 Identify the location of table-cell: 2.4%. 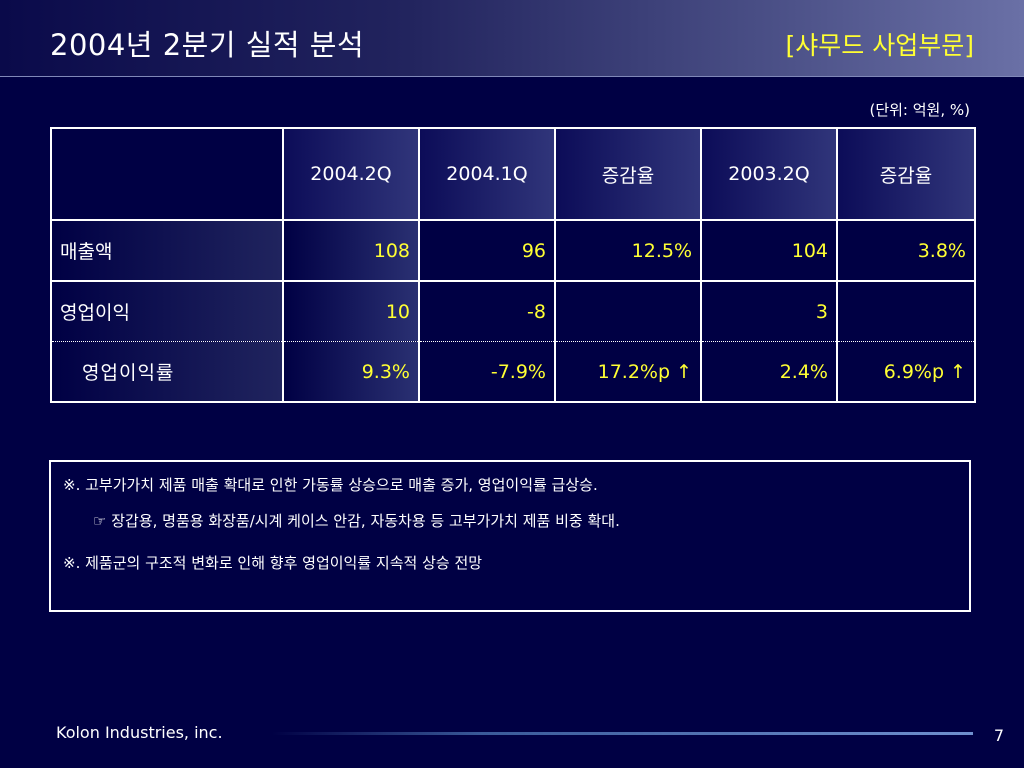
(769, 372).